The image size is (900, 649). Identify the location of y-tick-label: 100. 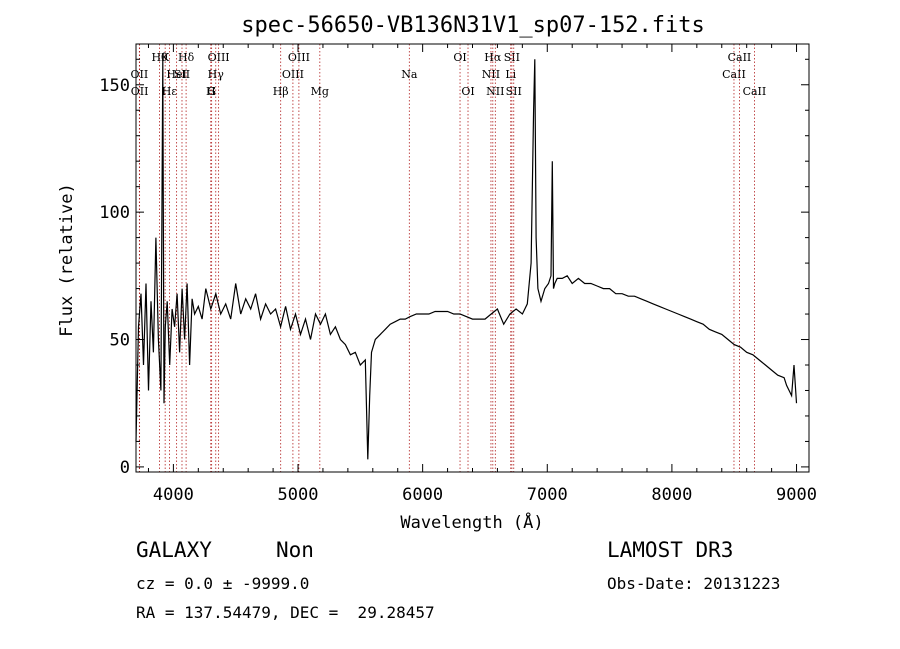
(114, 213).